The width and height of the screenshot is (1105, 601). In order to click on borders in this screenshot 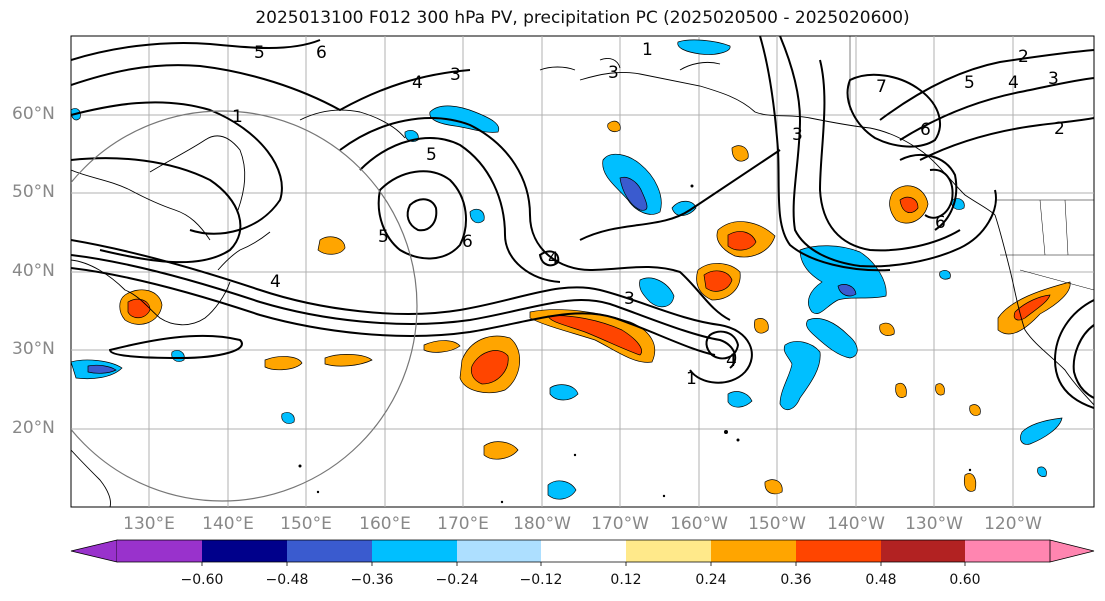, I will do `click(971, 163)`.